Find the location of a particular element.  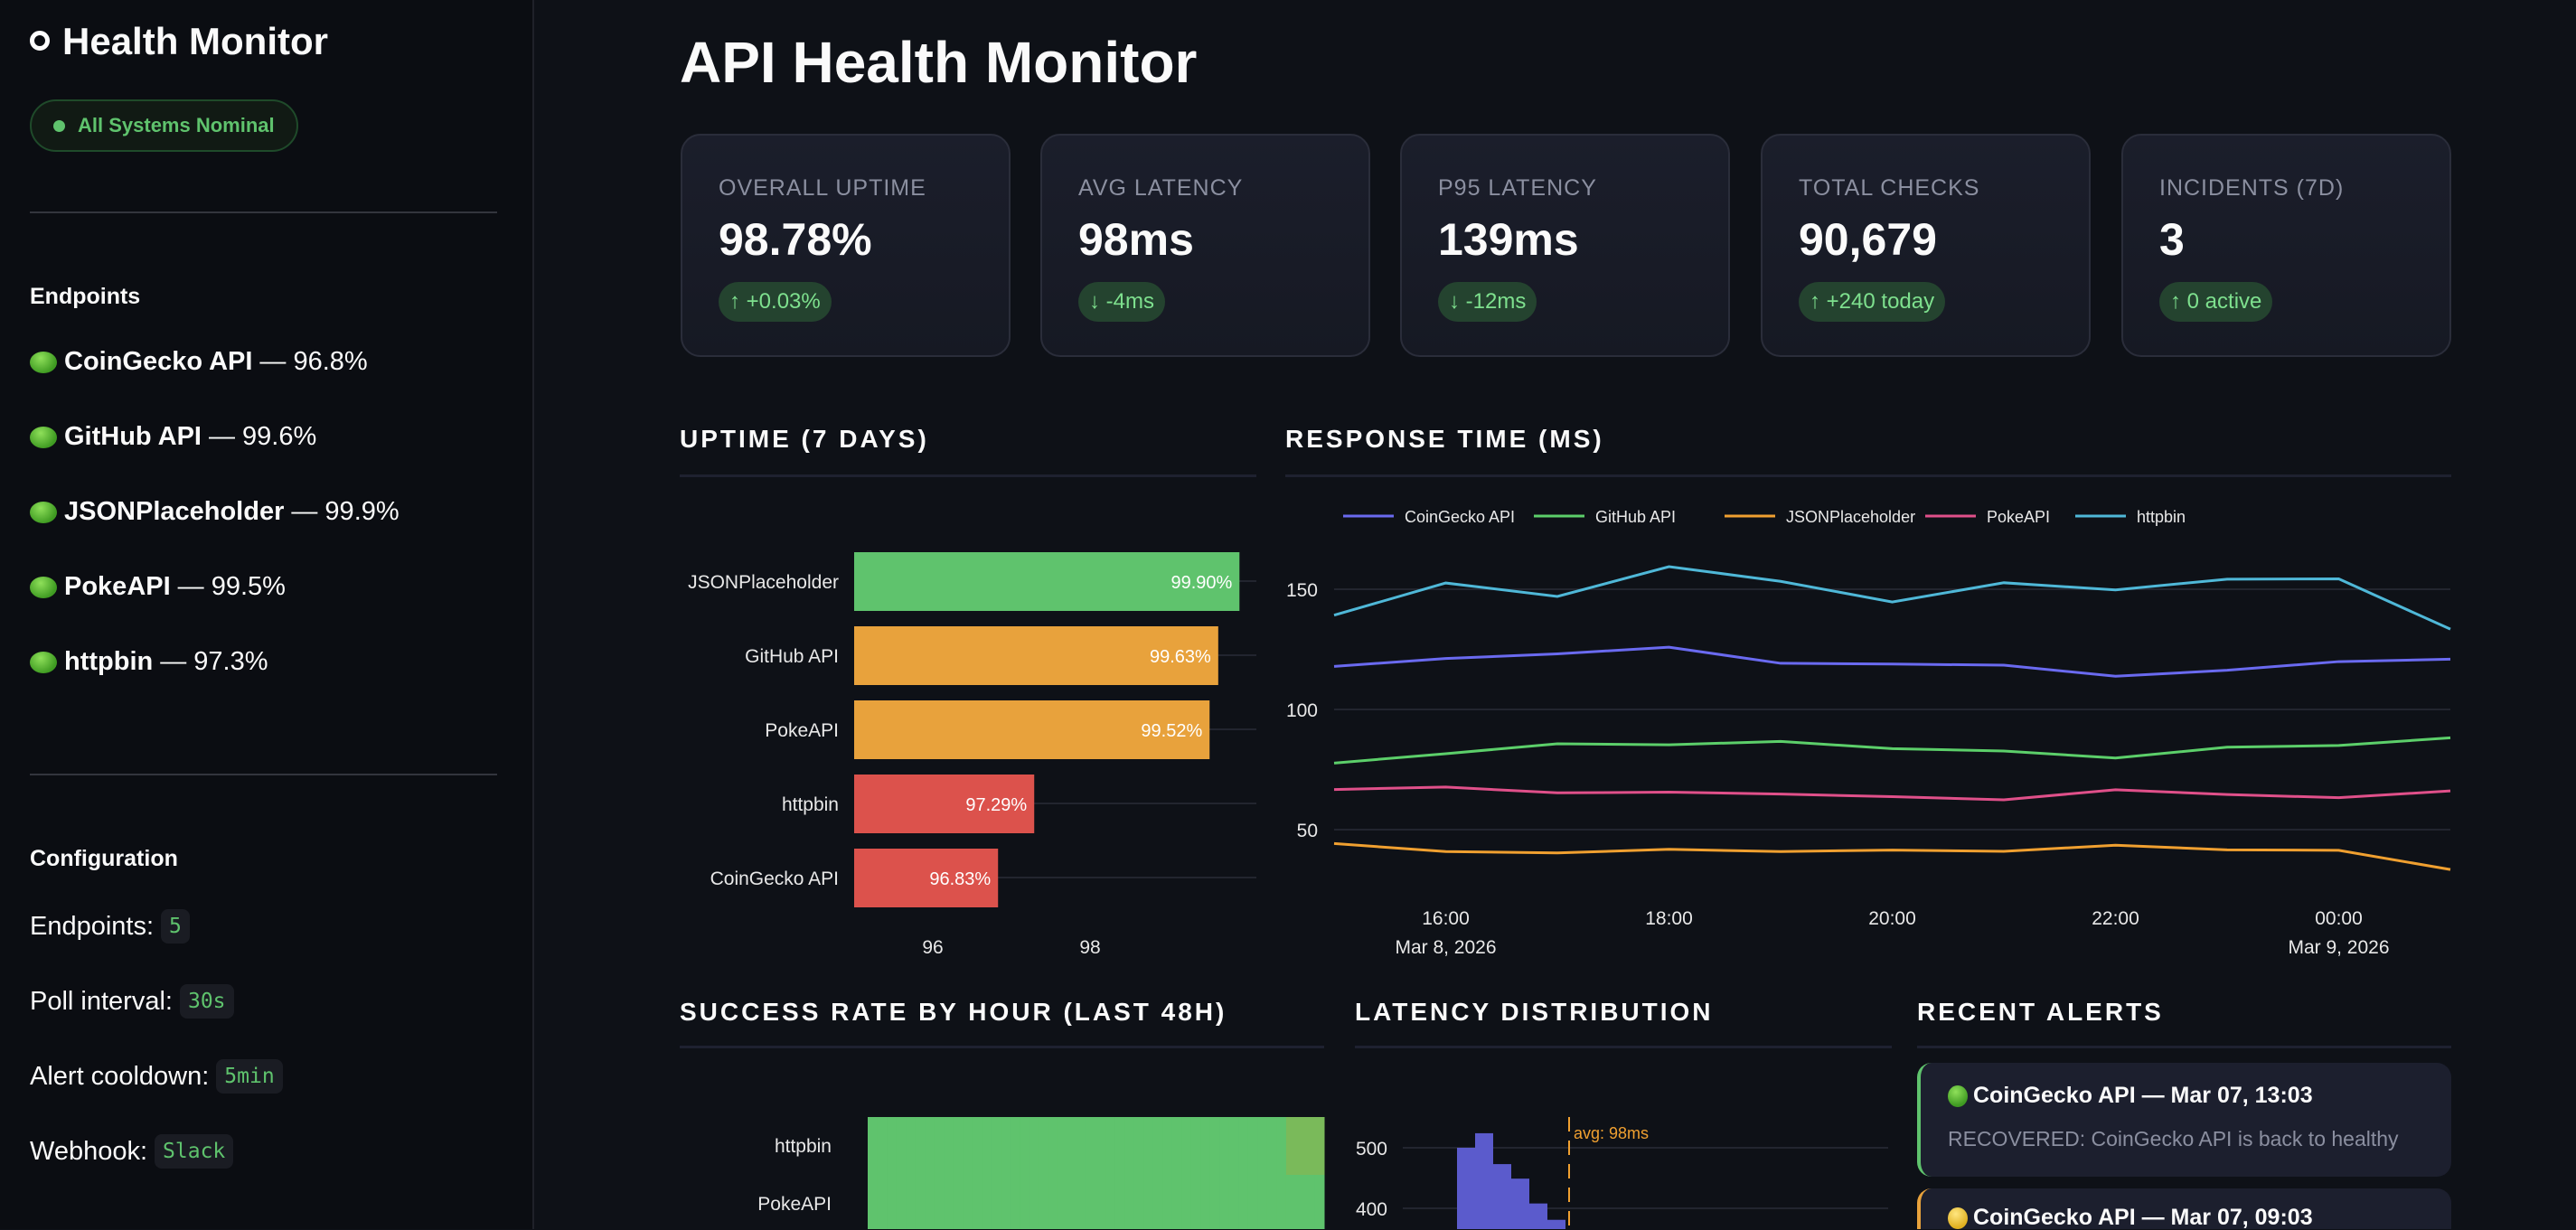

bar-value-label: 99.52% is located at coordinates (1172, 731).